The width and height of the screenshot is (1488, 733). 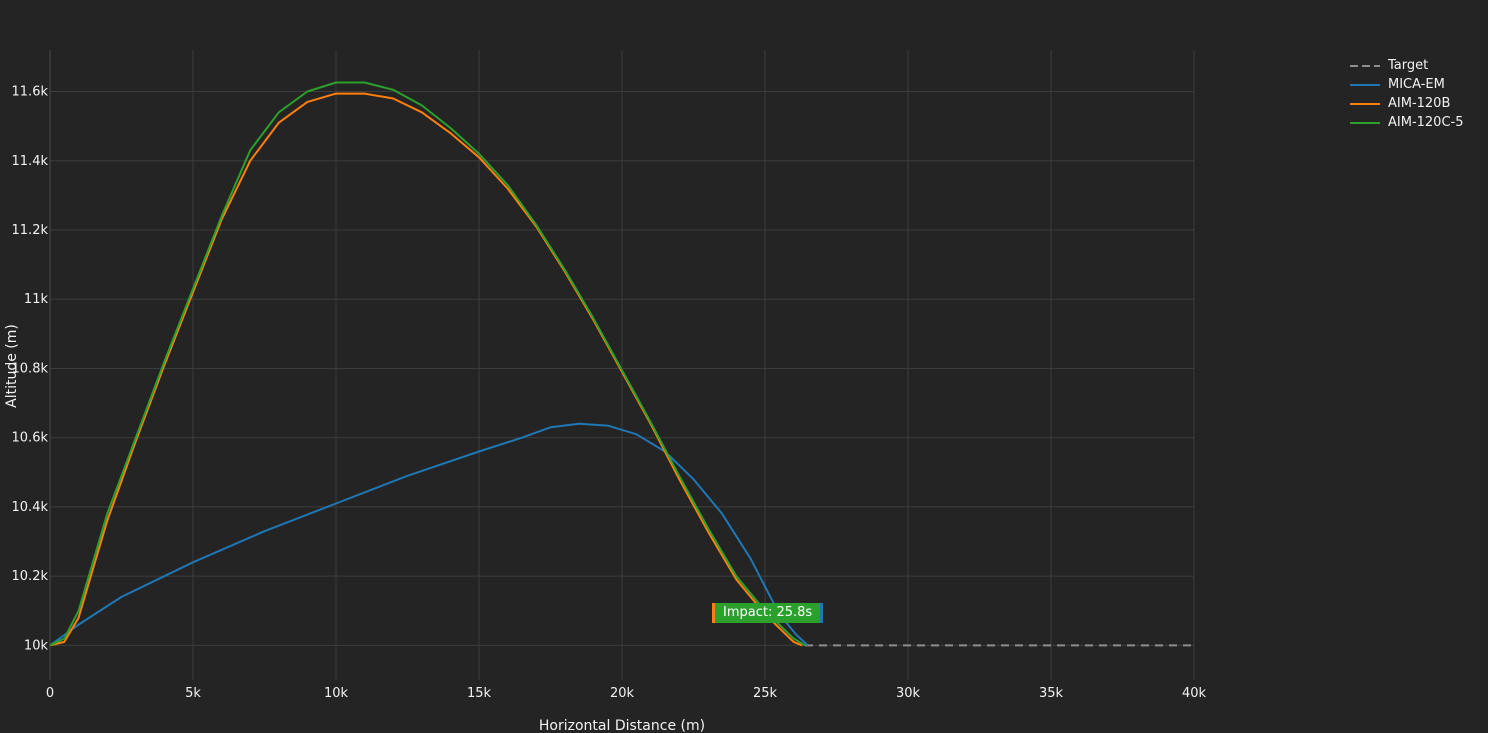 I want to click on y-tick-label: 10.2k, so click(x=30, y=576).